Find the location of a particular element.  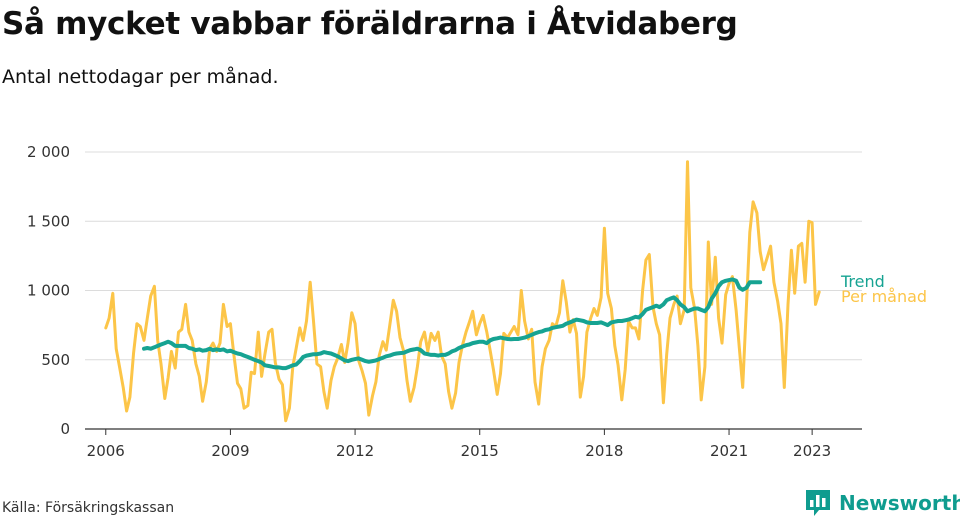

x-axis: 2006 2009 2012 2015 2018 2021 2023 is located at coordinates (473, 444).